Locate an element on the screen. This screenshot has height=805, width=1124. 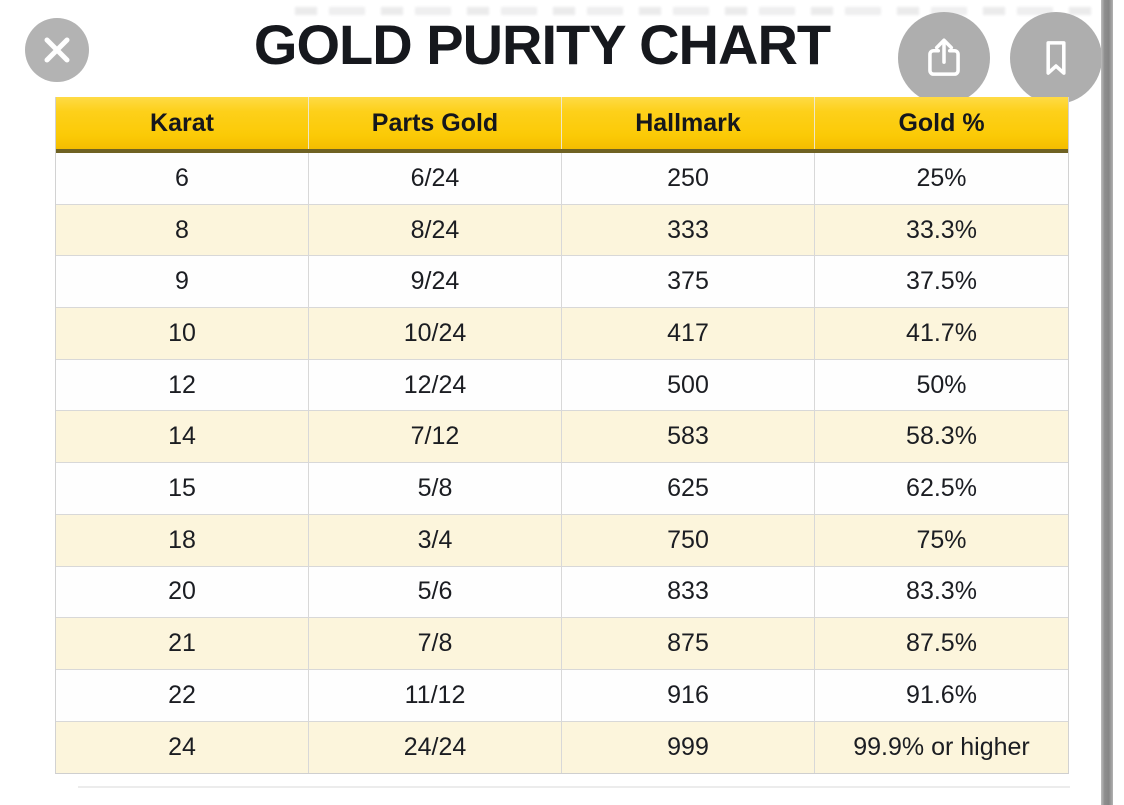
table-cell: 750 is located at coordinates (688, 540).